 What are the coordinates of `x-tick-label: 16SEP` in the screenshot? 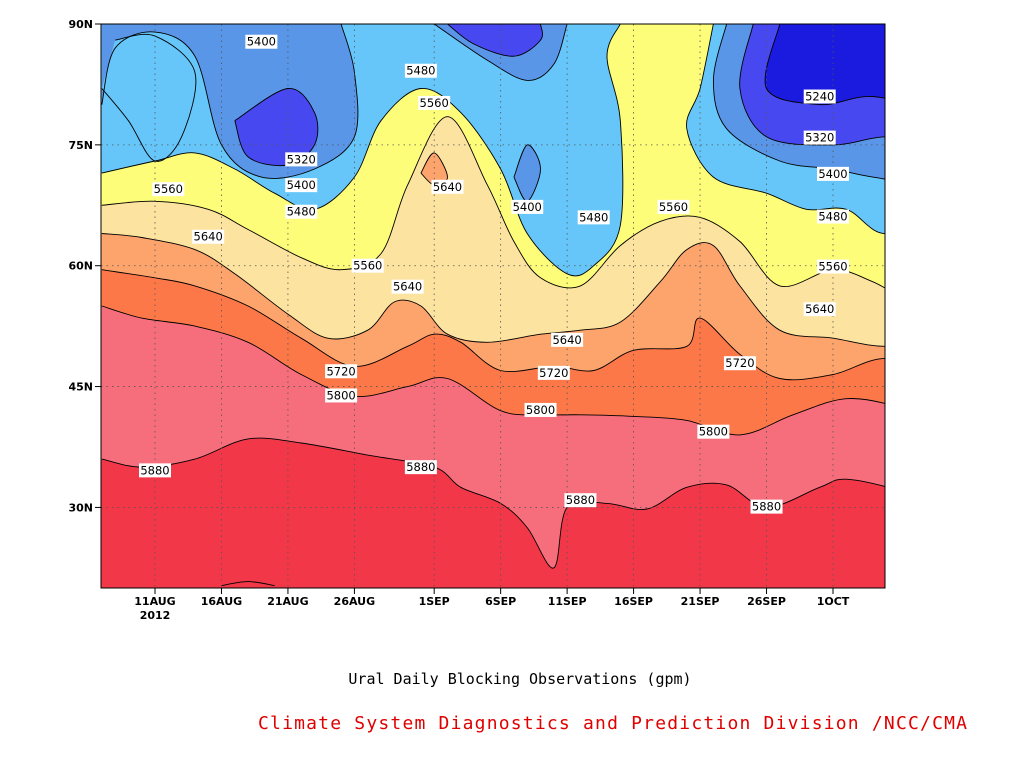 It's located at (633, 601).